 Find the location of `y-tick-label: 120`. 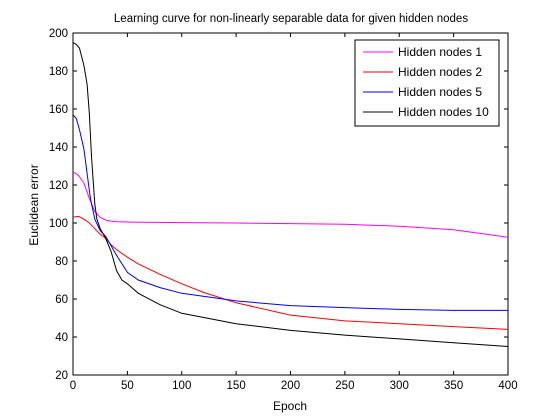

y-tick-label: 120 is located at coordinates (58, 186).